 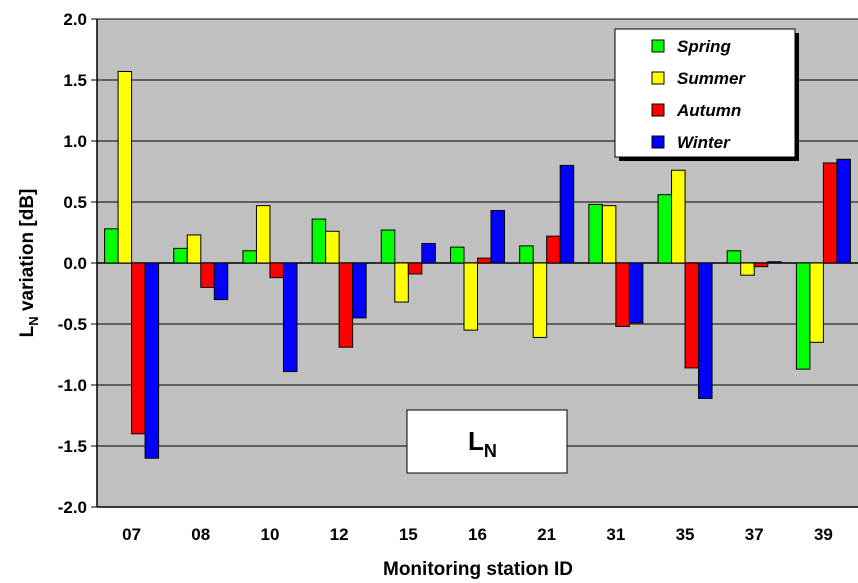 What do you see at coordinates (27, 253) in the screenshot?
I see `y-axis-title-rest: variation [dB]` at bounding box center [27, 253].